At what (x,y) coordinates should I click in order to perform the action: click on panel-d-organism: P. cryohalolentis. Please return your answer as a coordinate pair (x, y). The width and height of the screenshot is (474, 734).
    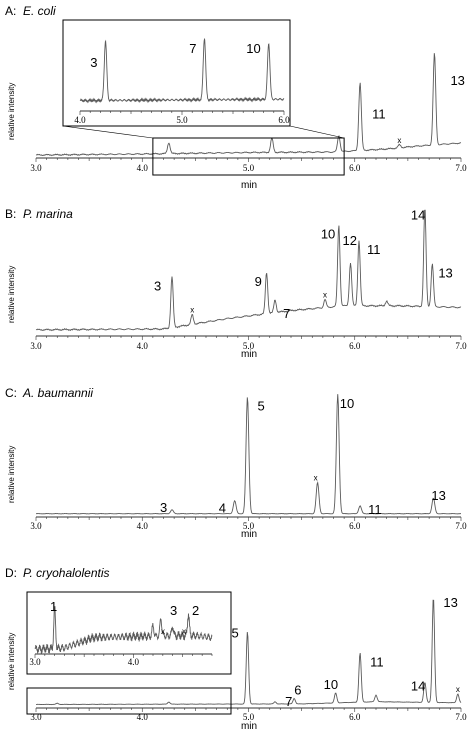
    Looking at the image, I should click on (66, 573).